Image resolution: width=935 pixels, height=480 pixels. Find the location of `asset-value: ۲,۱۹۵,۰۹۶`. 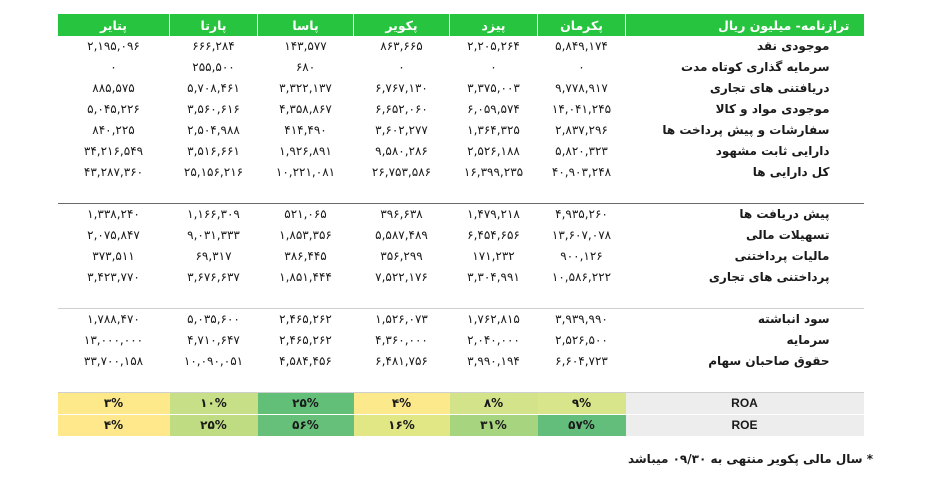

asset-value: ۲,۱۹۵,۰۹۶ is located at coordinates (113, 46).